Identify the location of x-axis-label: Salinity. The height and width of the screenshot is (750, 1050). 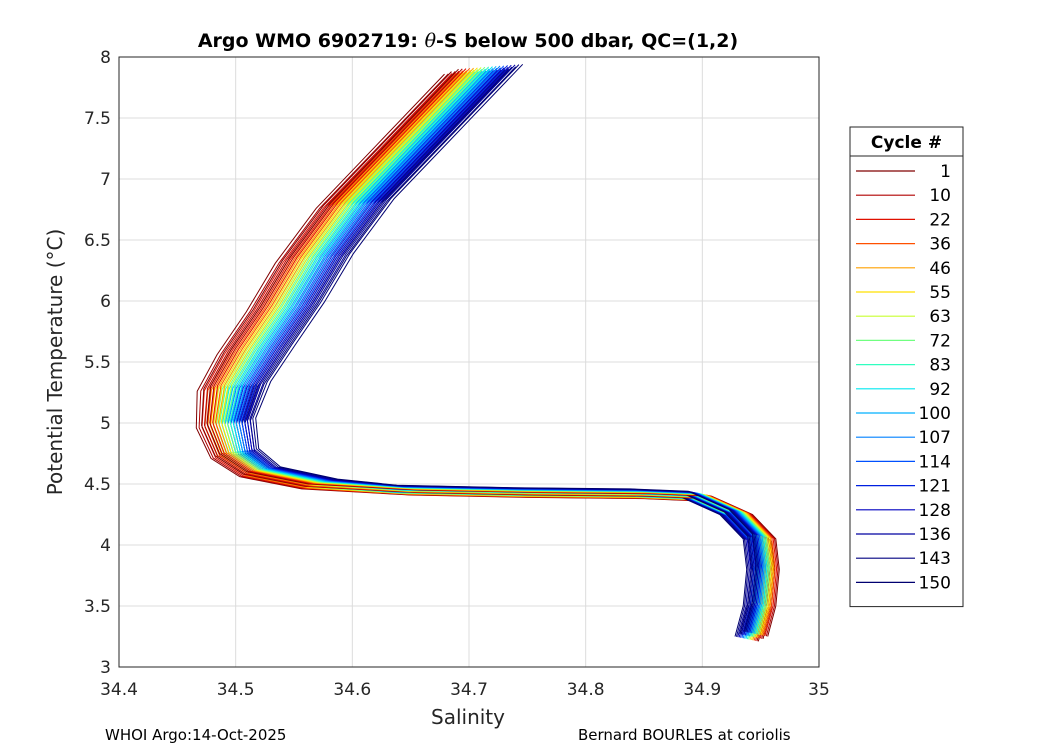
(468, 717).